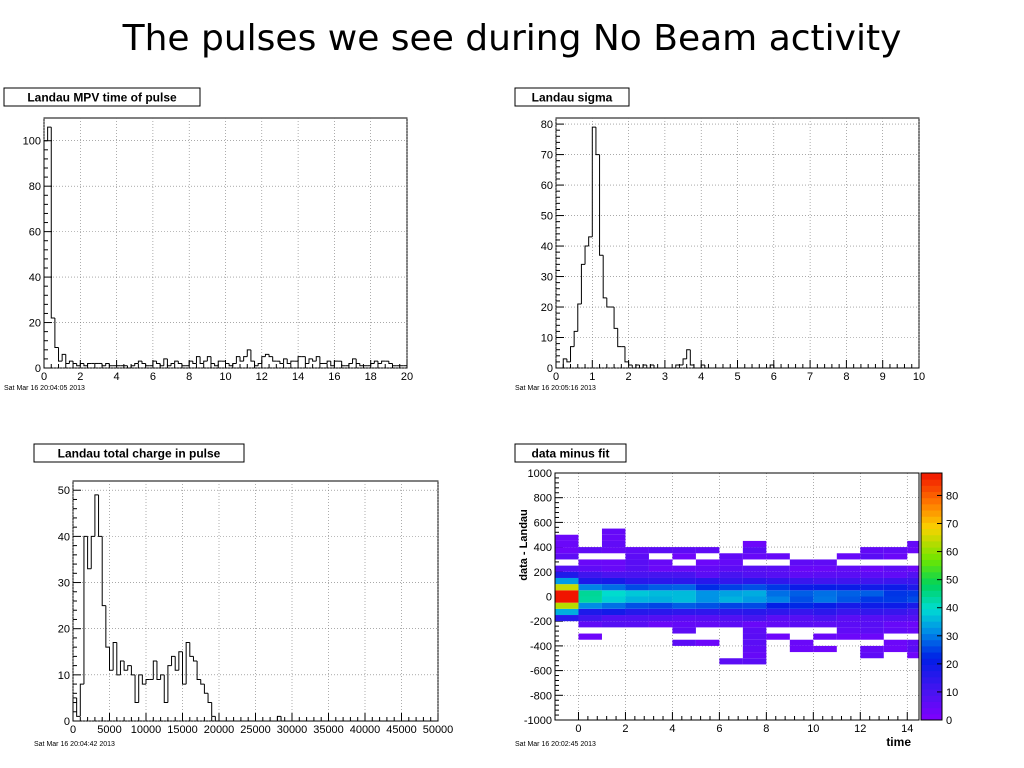  Describe the element at coordinates (64, 584) in the screenshot. I see `y-tick-label: 30` at that location.